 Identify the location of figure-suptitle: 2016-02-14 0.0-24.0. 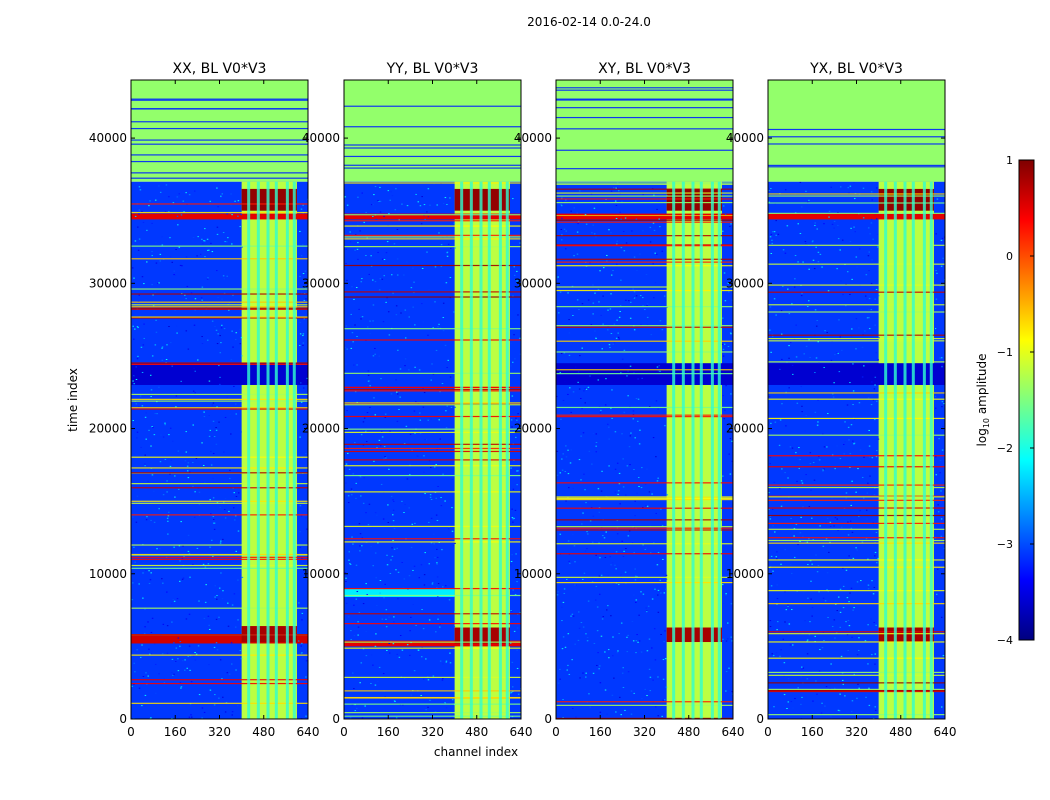
(589, 22).